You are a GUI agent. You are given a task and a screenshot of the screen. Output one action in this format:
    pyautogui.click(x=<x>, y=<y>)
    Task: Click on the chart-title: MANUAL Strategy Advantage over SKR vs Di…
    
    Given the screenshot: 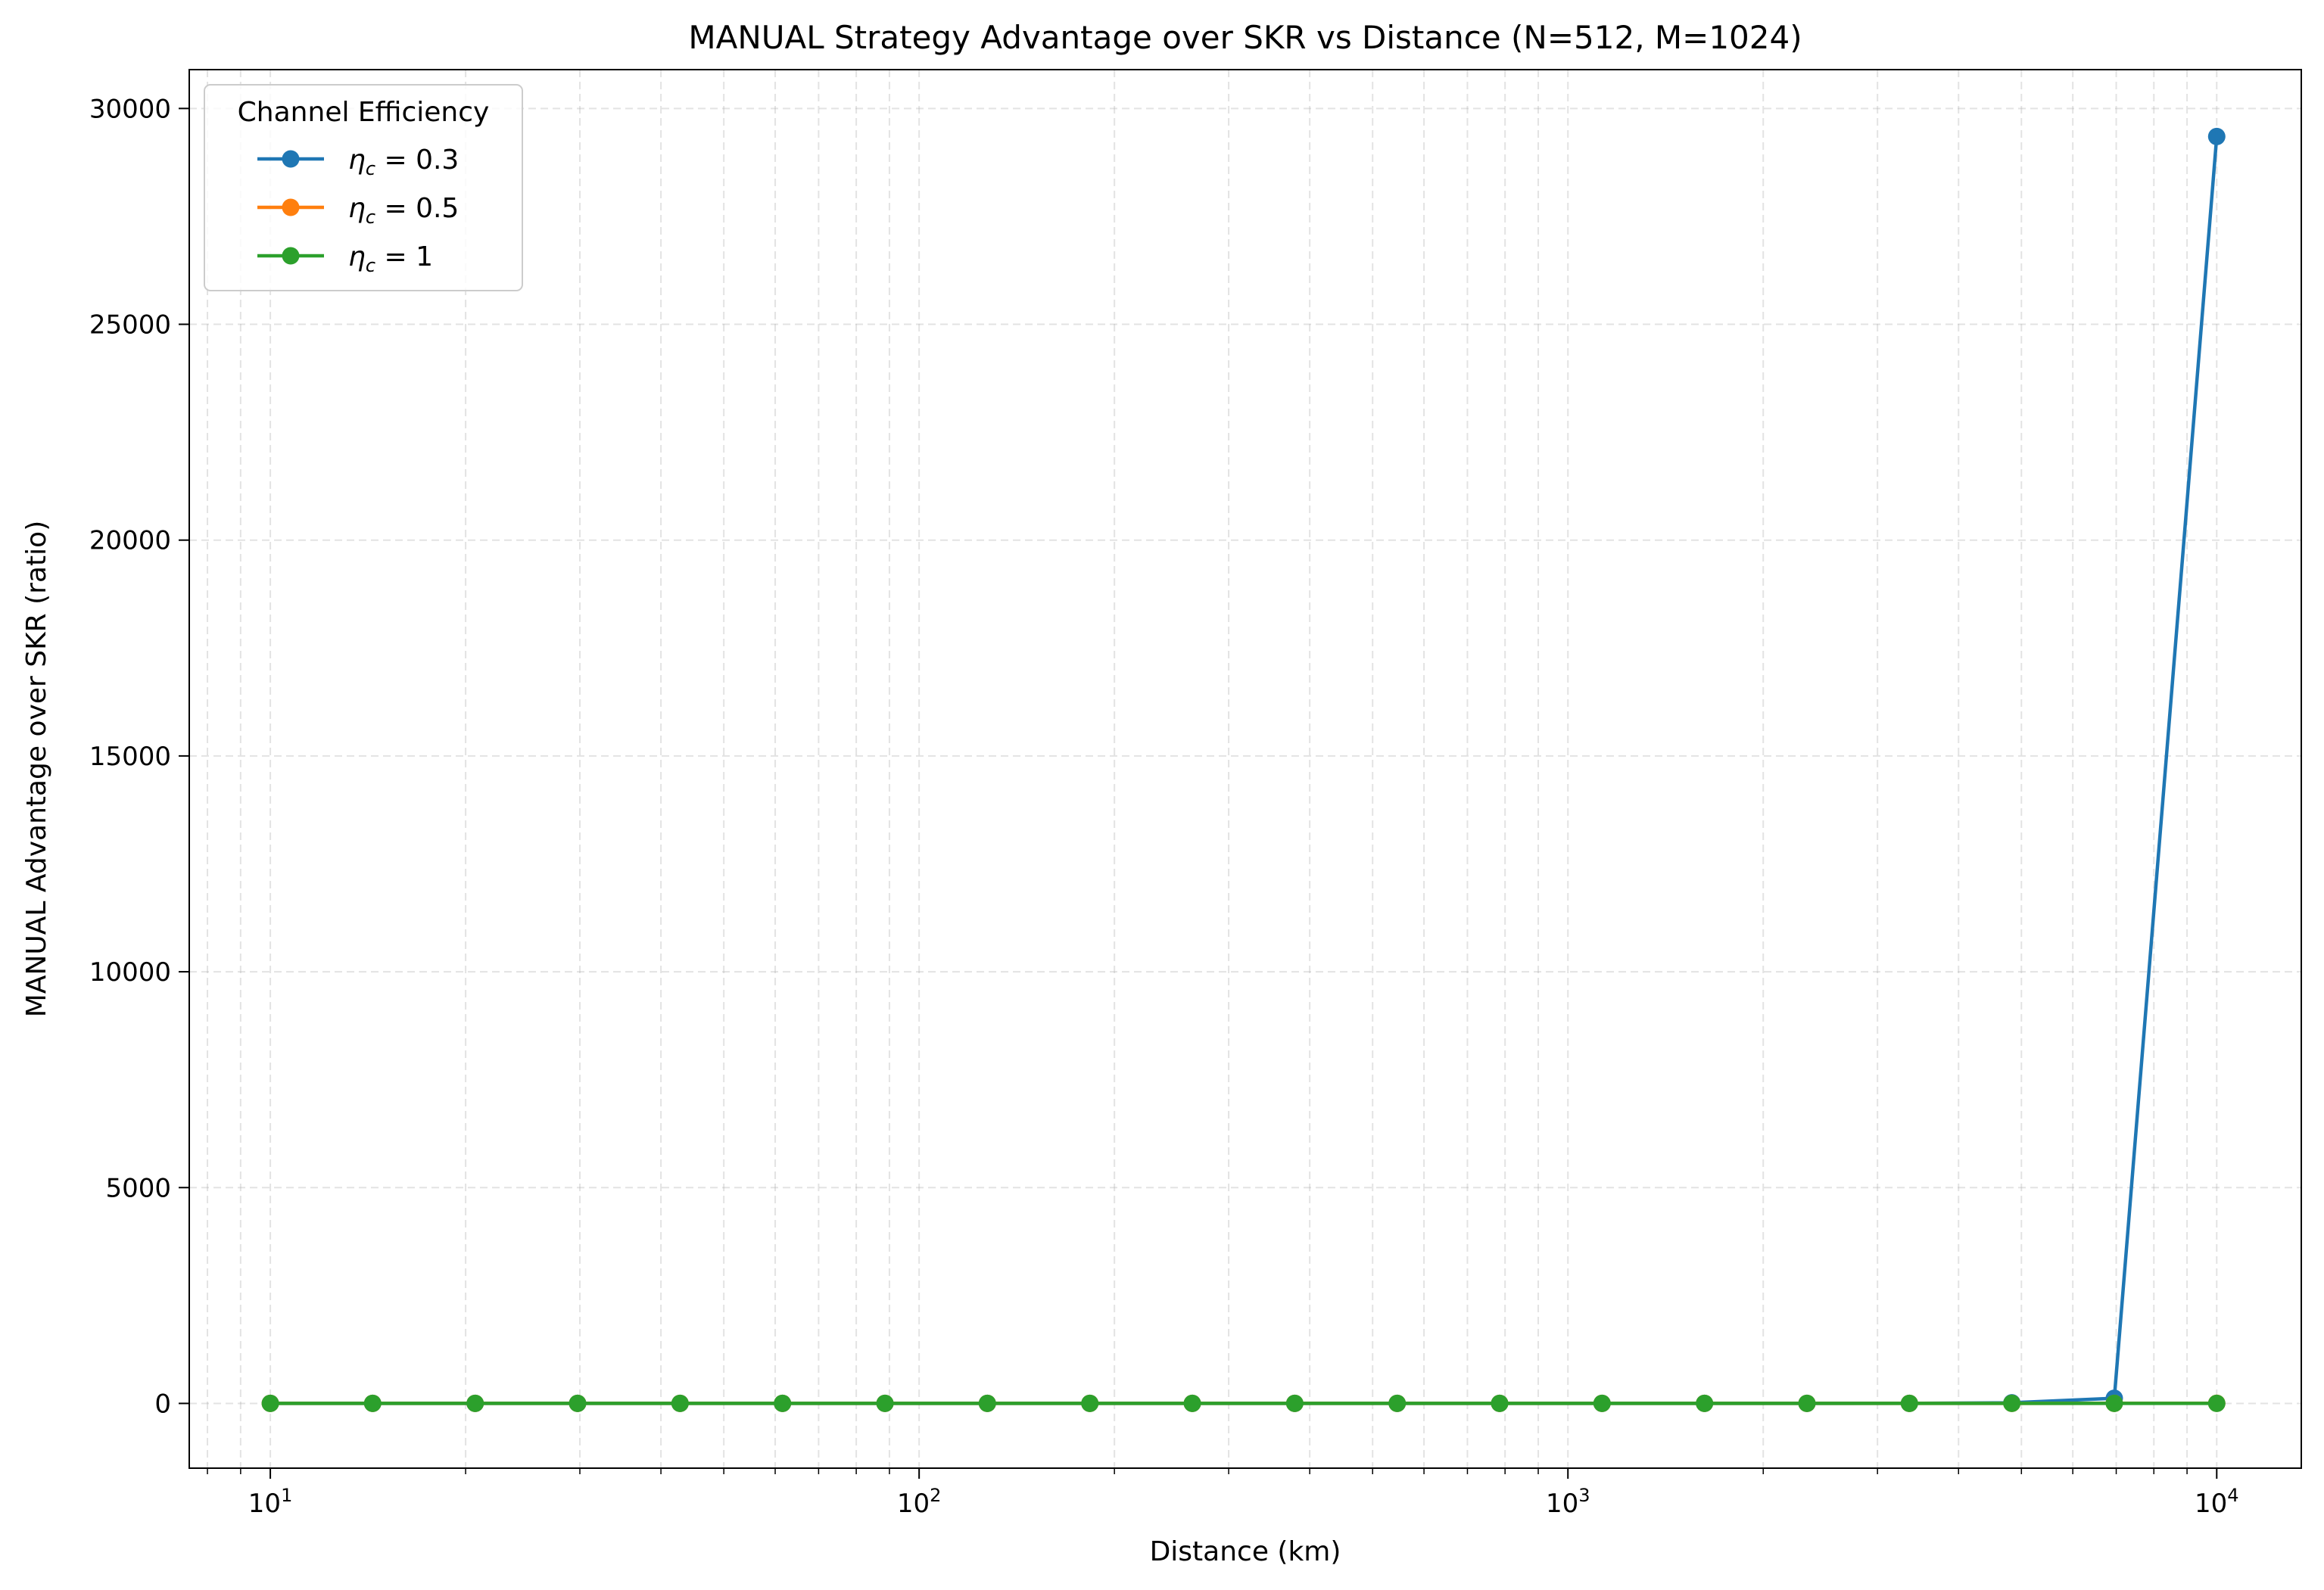 What is the action you would take?
    pyautogui.click(x=1245, y=37)
    